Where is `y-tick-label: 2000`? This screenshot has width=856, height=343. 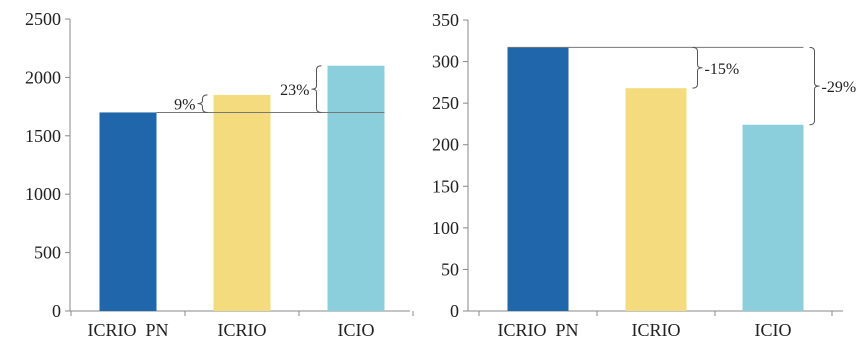
y-tick-label: 2000 is located at coordinates (43, 77).